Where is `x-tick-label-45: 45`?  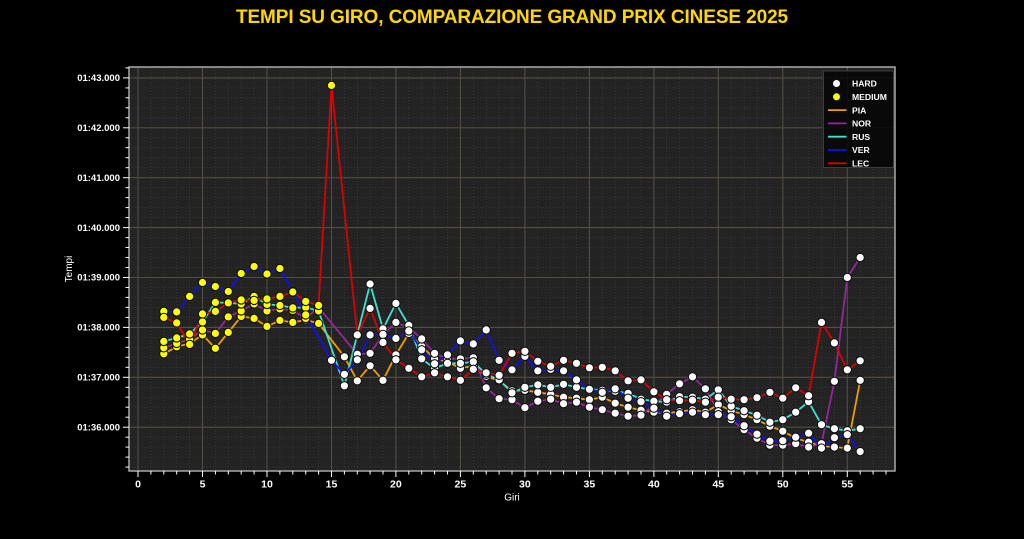
x-tick-label-45: 45 is located at coordinates (718, 485).